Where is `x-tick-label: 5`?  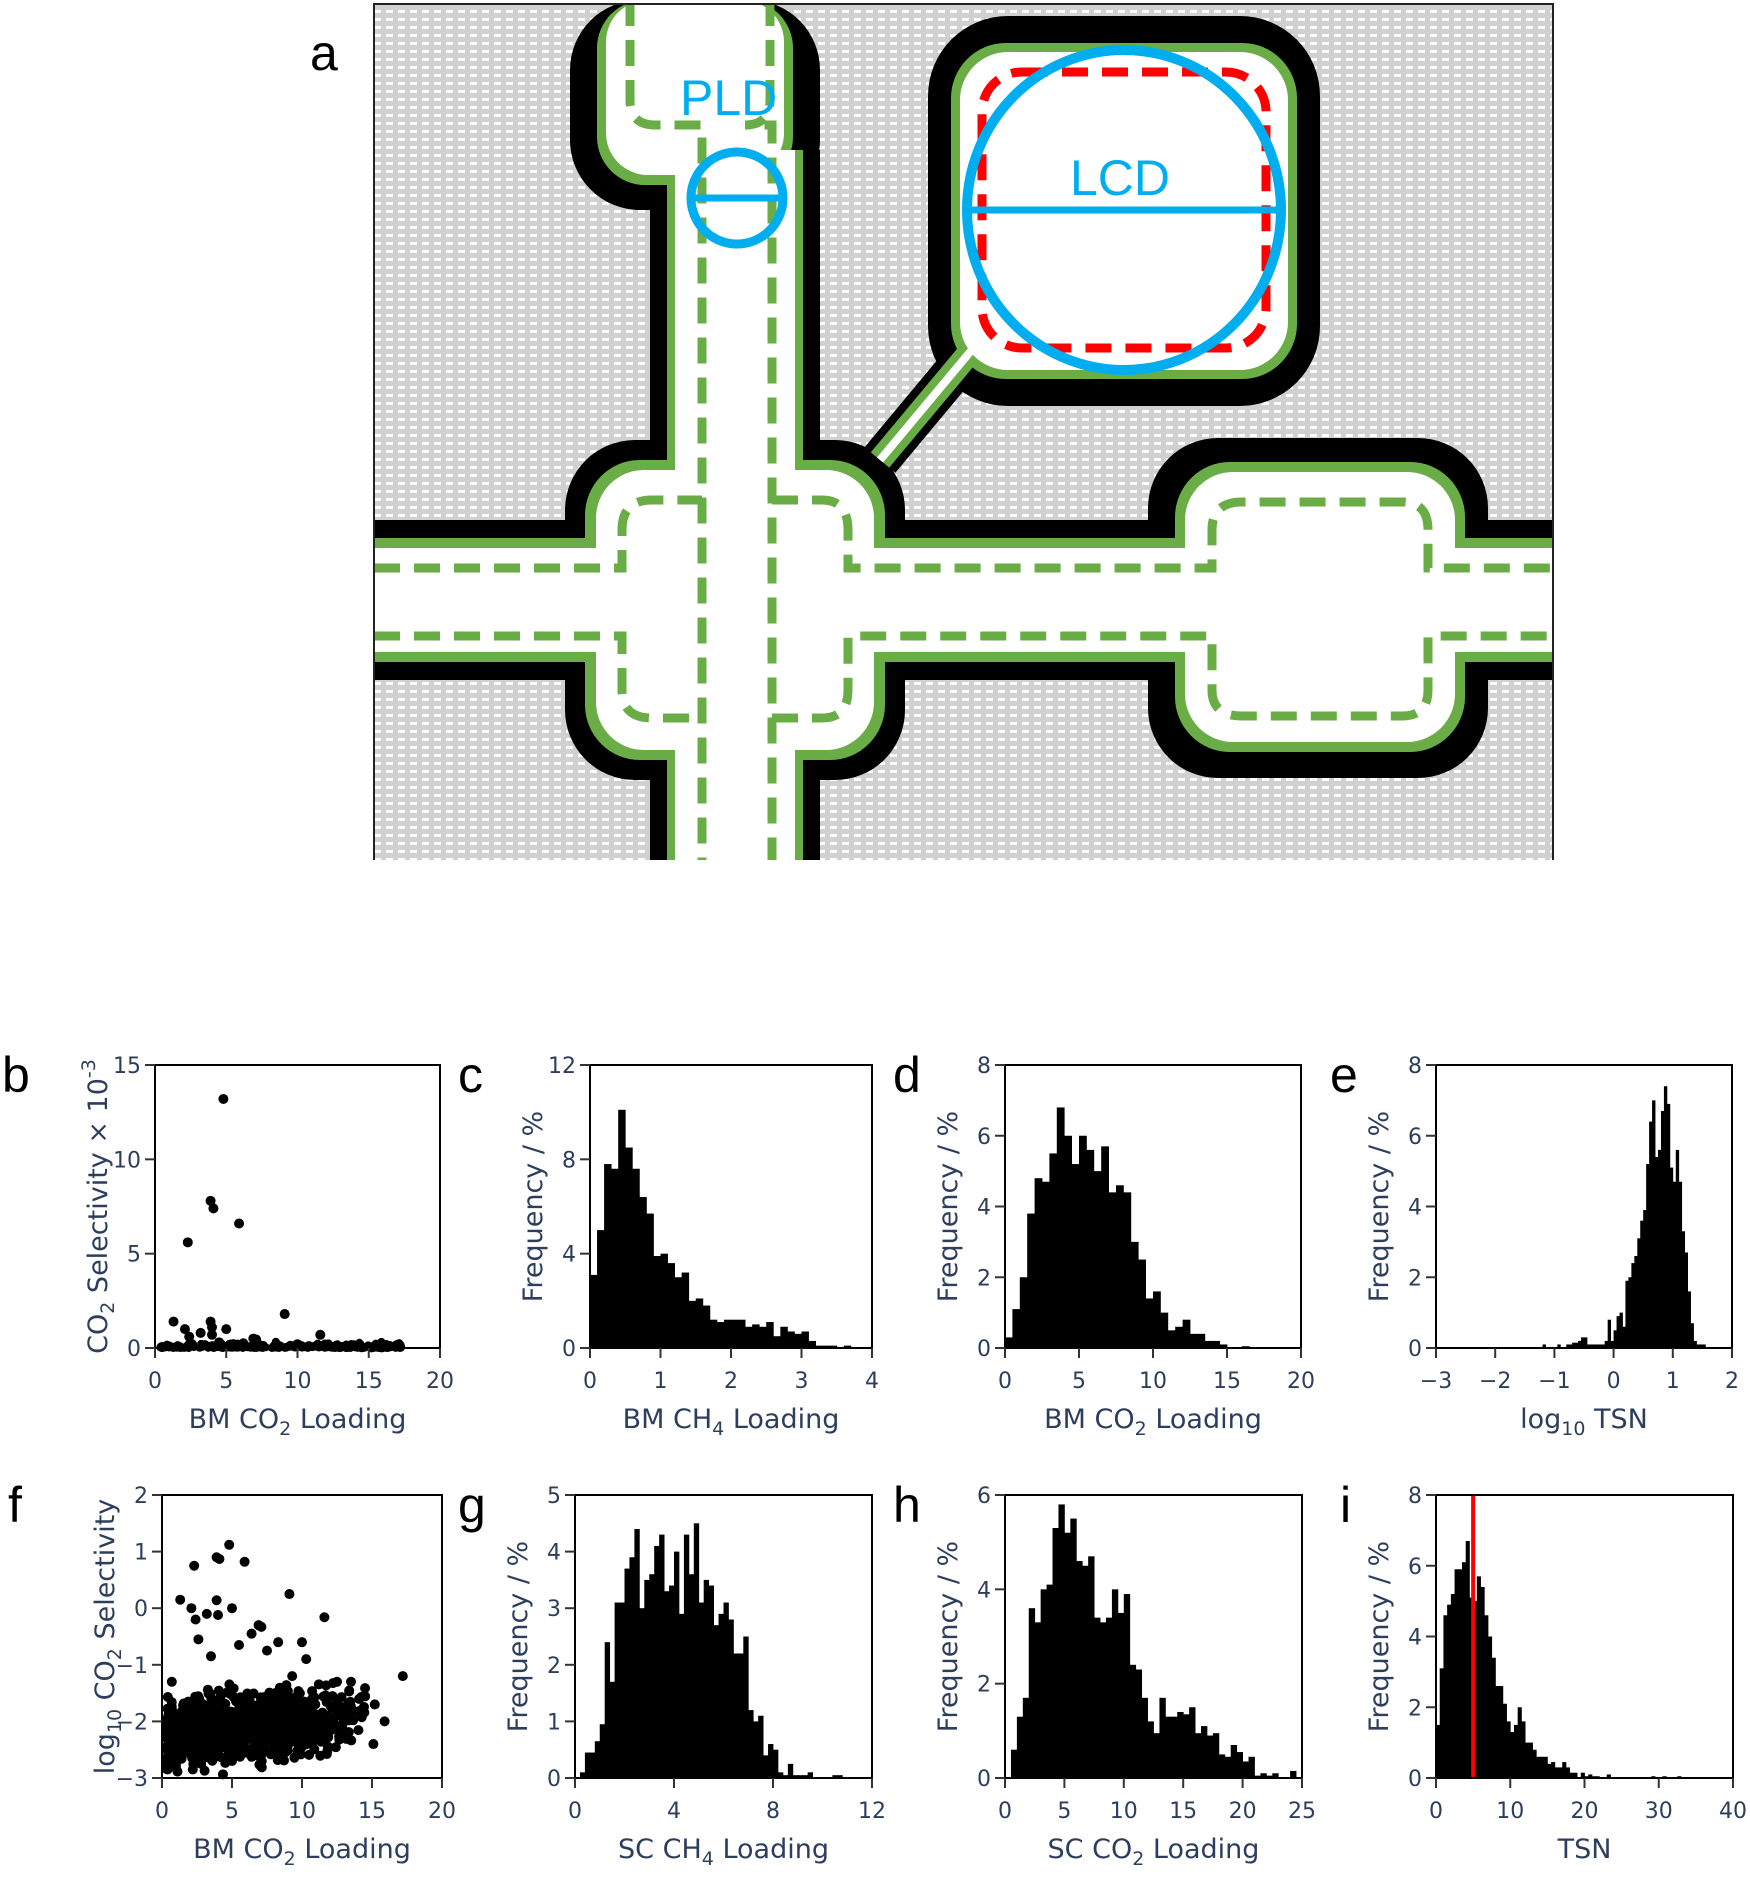 x-tick-label: 5 is located at coordinates (232, 1811).